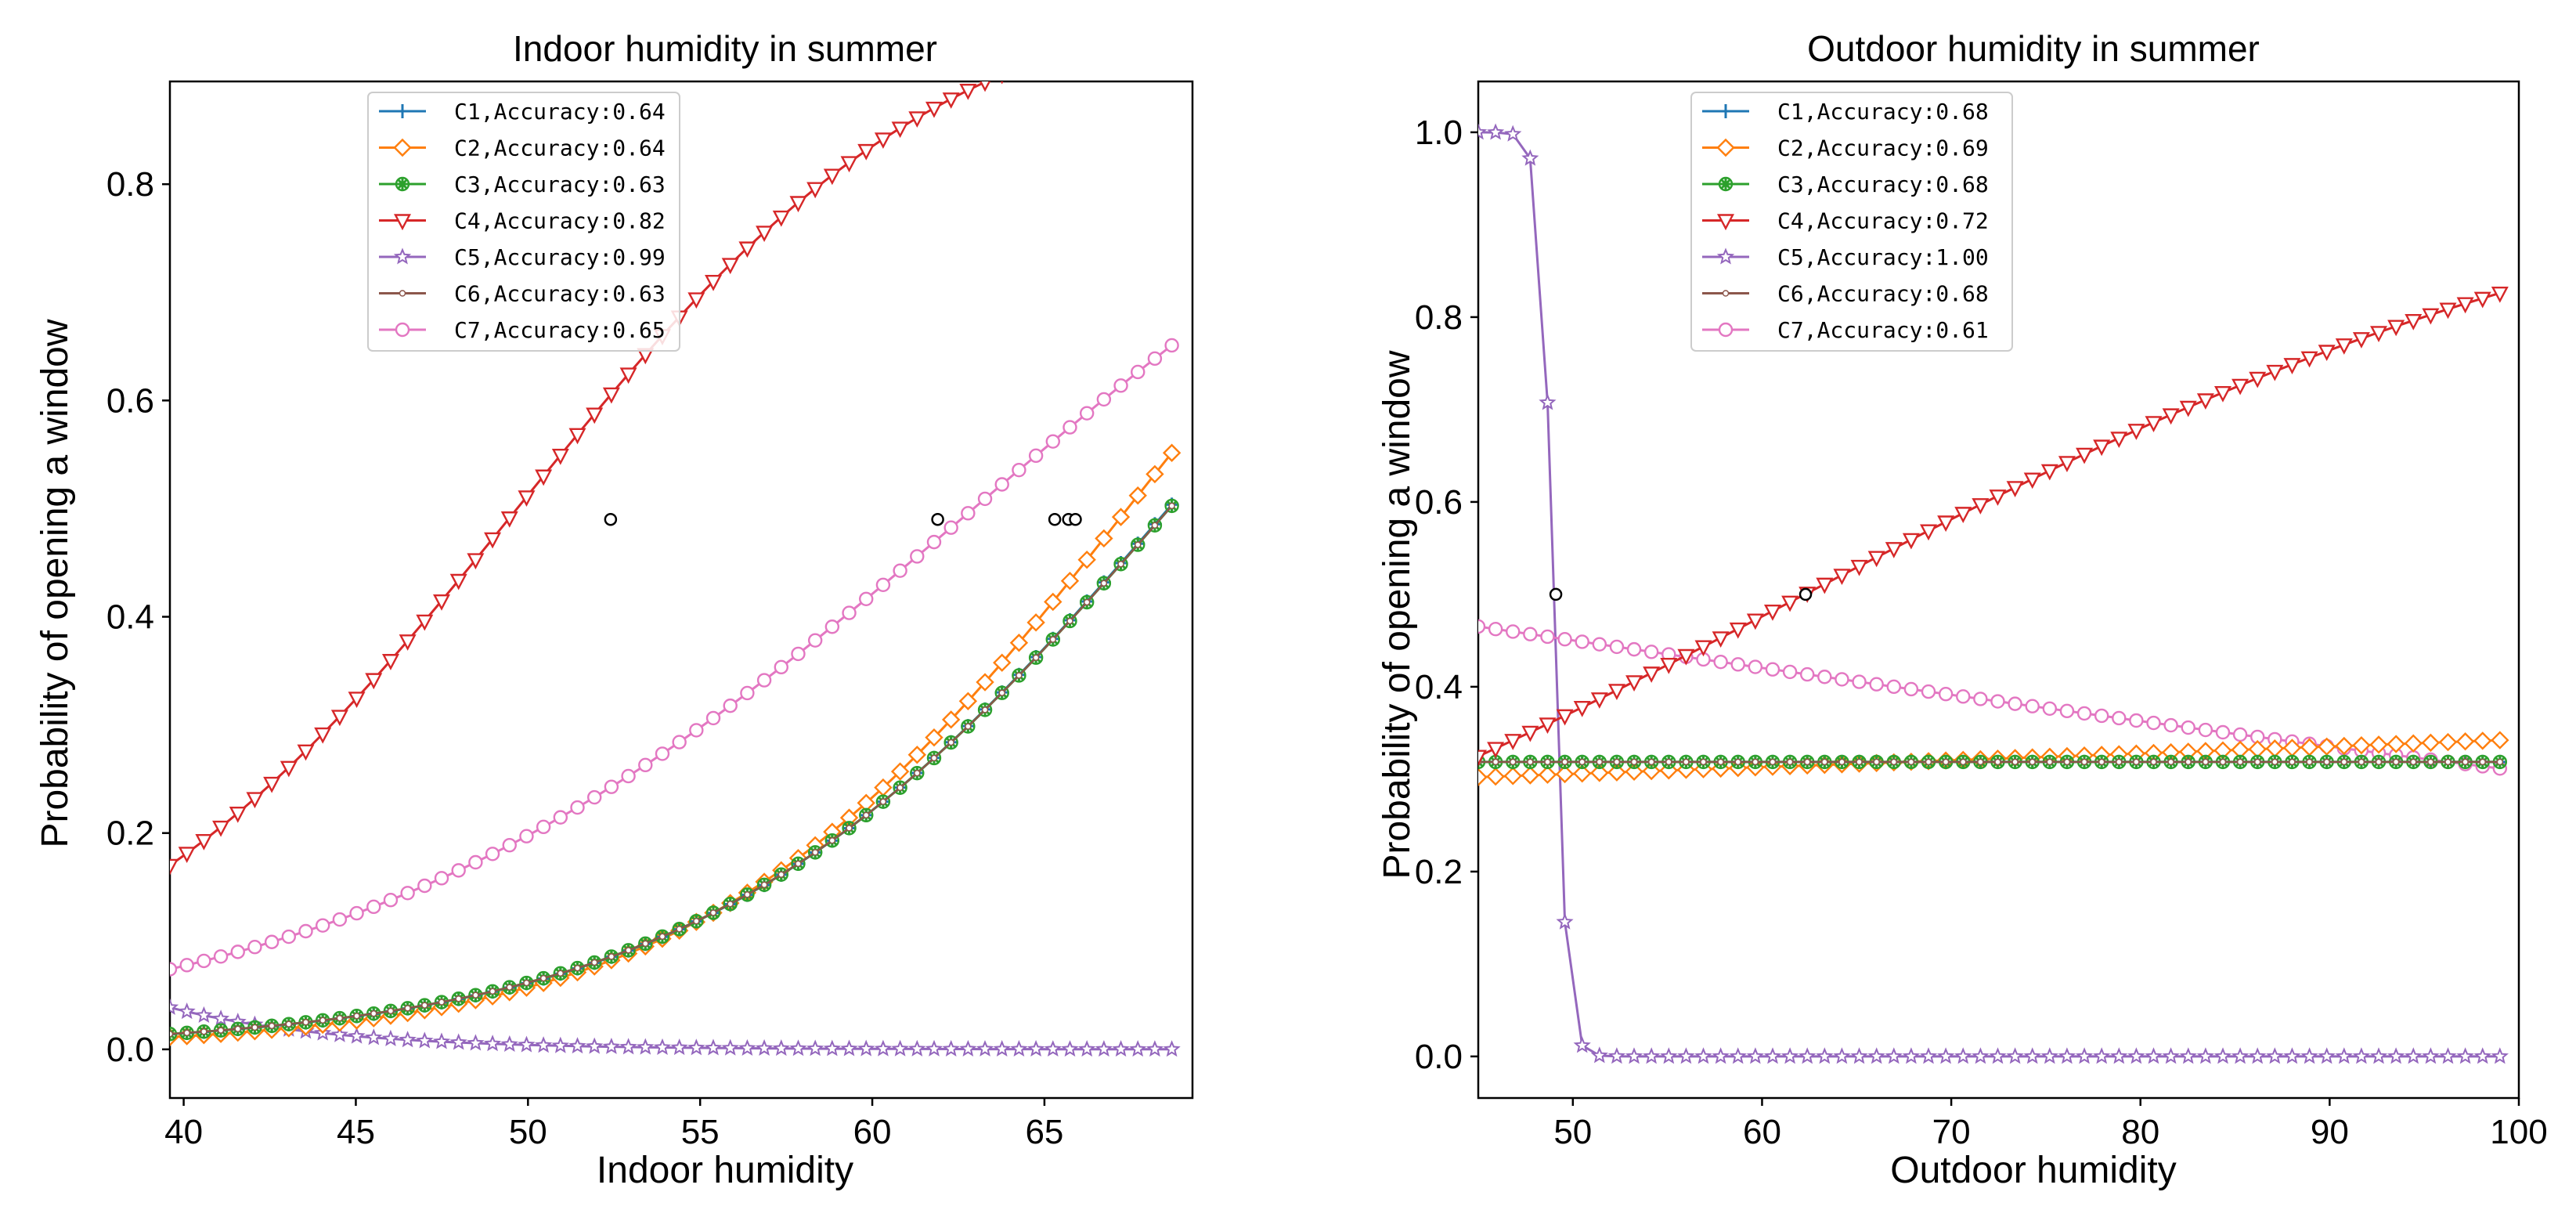 The height and width of the screenshot is (1210, 2576). I want to click on x-tick-label: 45, so click(356, 1132).